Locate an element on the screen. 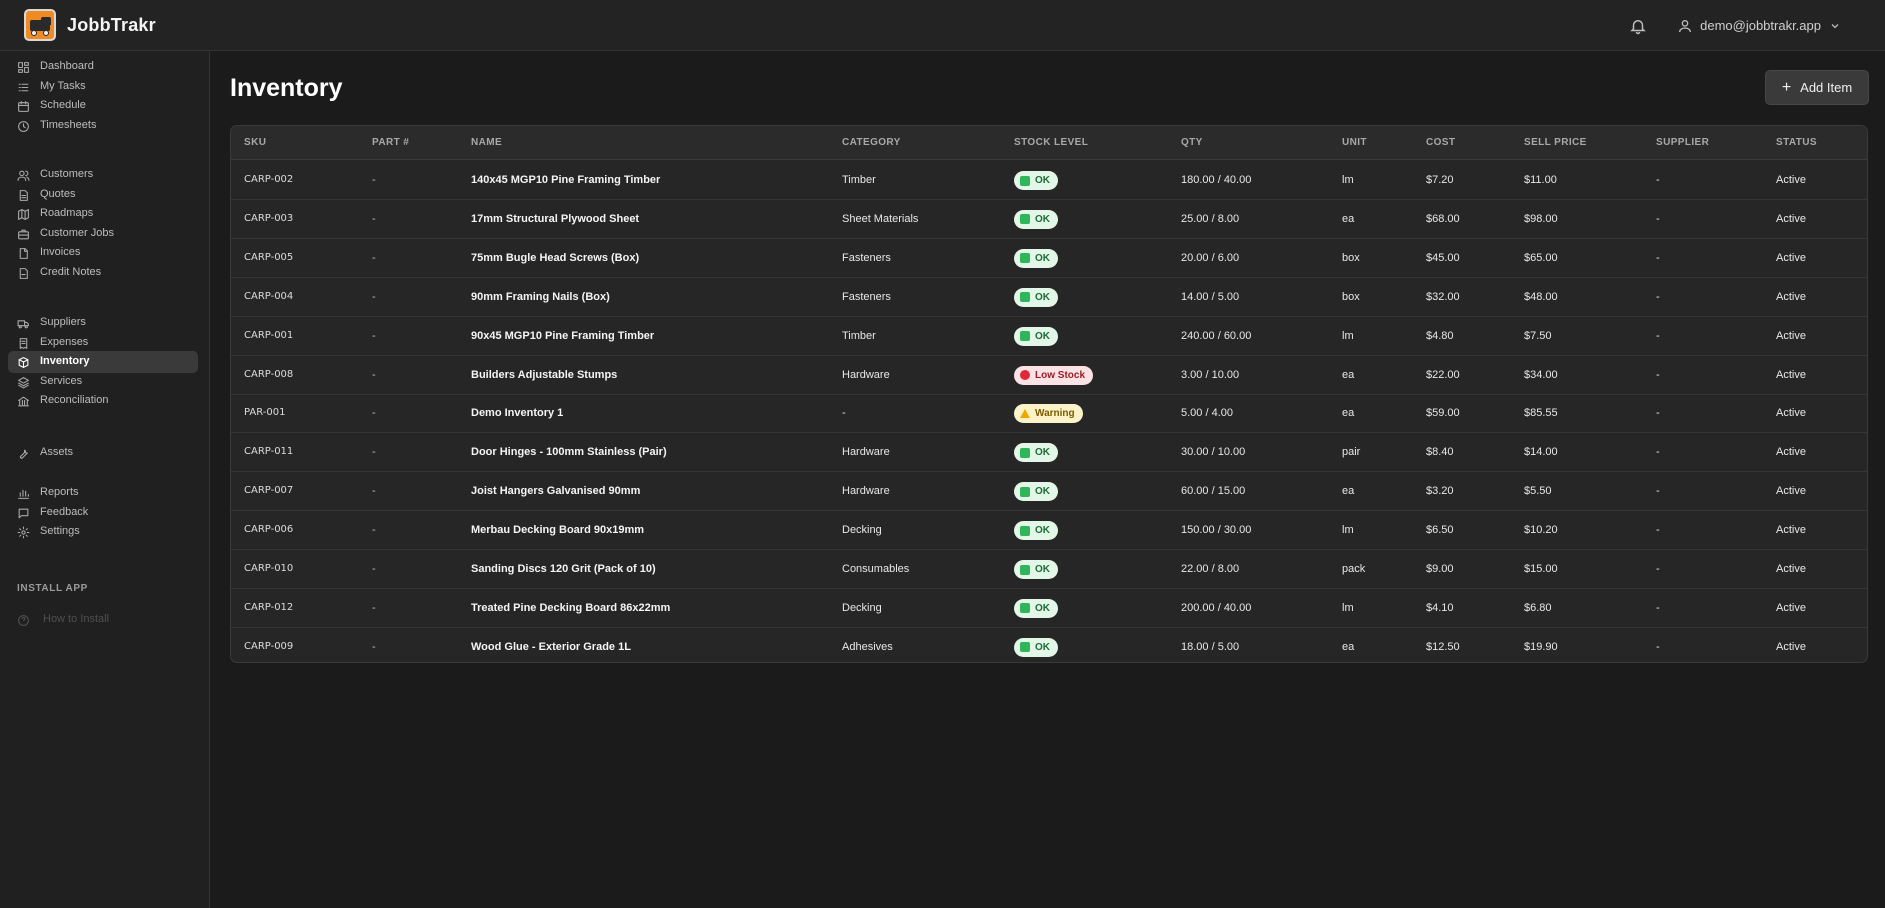  column-header-qty: QTY is located at coordinates (1192, 142).